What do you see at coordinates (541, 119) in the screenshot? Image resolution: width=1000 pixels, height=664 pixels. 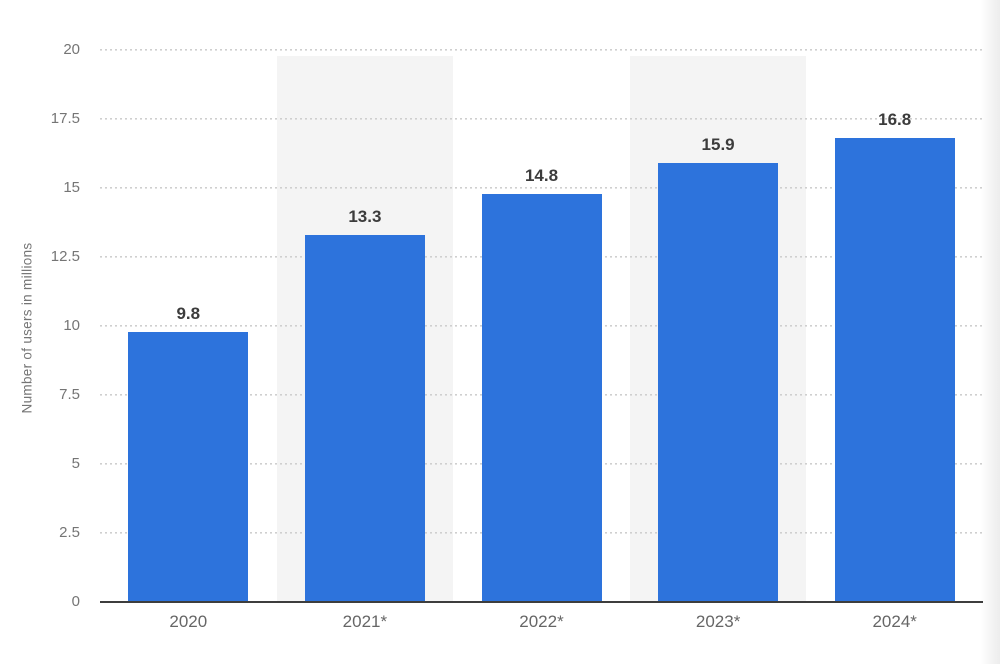 I see `gridline-17.5` at bounding box center [541, 119].